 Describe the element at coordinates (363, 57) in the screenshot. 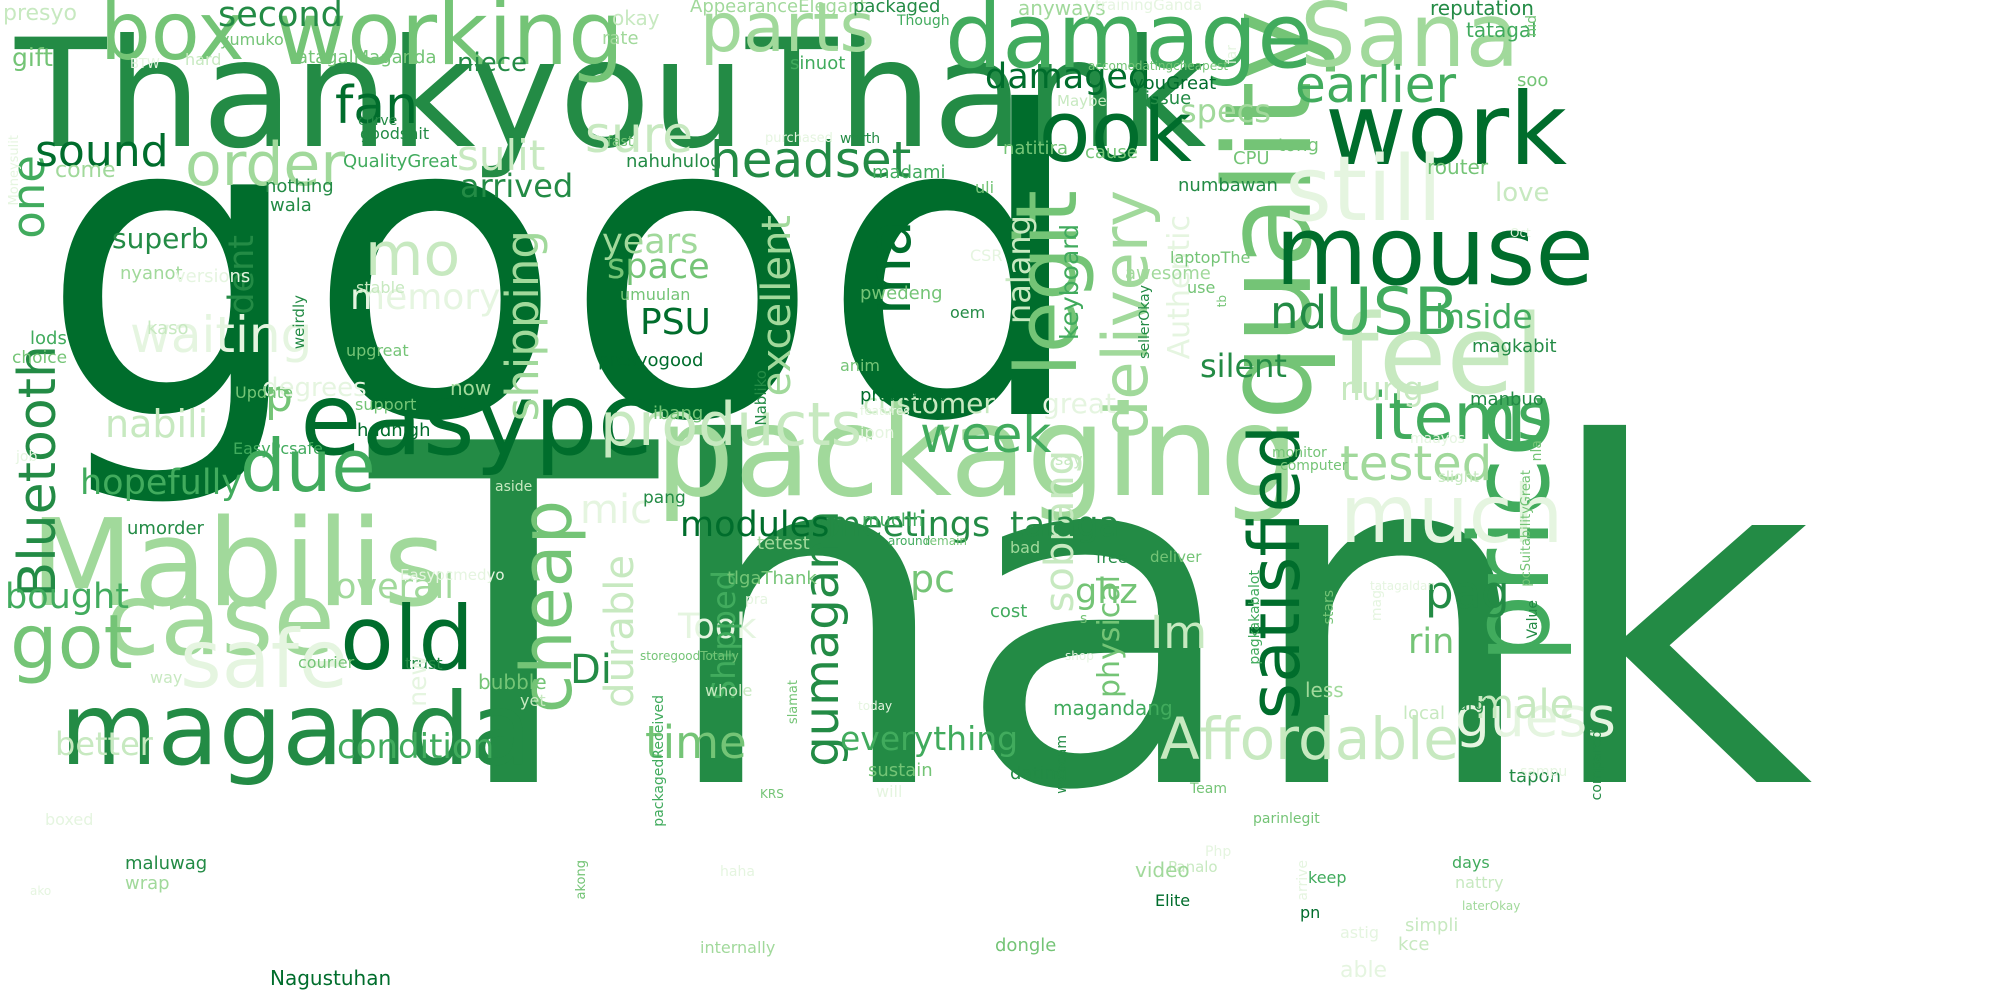

I see `word-tatagalmaganda: tatagalMaganda` at that location.